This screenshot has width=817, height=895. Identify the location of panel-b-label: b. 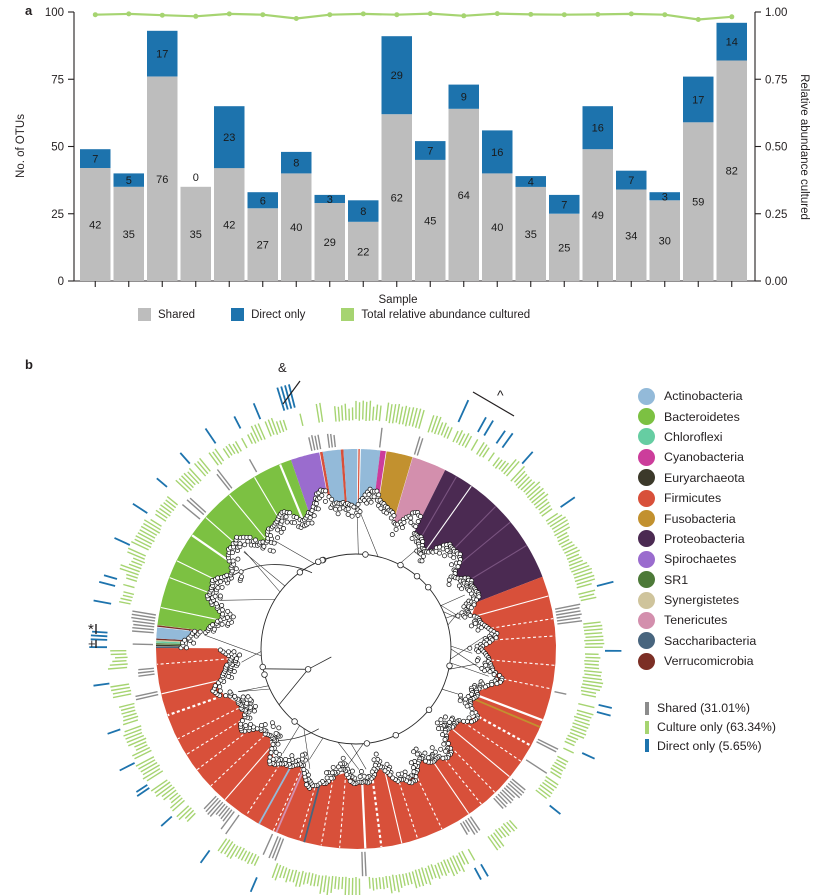
(29, 364).